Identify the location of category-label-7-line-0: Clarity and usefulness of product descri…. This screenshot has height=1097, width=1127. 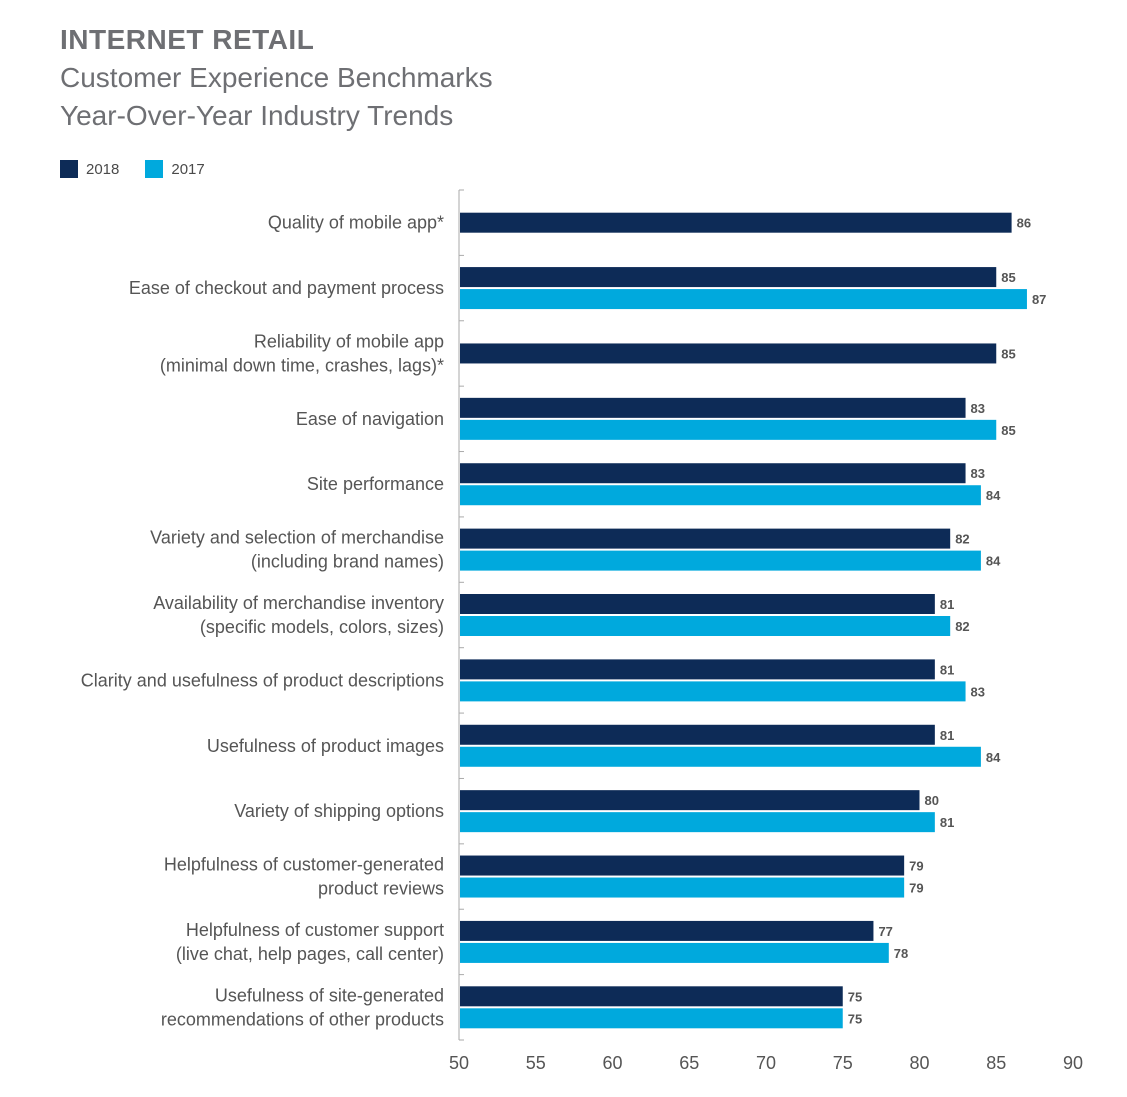
(262, 680).